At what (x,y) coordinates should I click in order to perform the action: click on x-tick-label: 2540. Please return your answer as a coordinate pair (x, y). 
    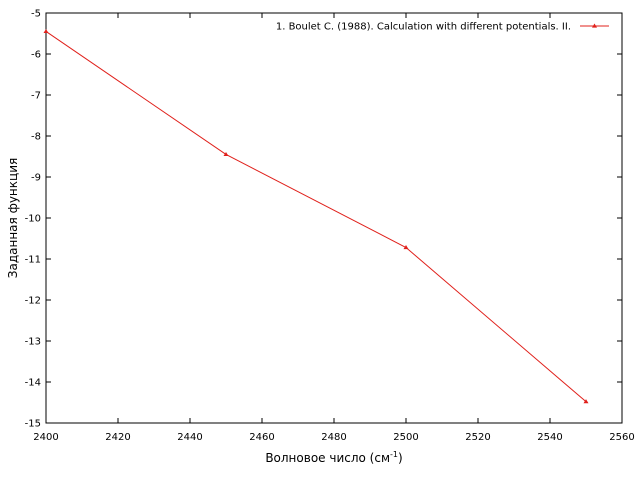
    Looking at the image, I should click on (549, 437).